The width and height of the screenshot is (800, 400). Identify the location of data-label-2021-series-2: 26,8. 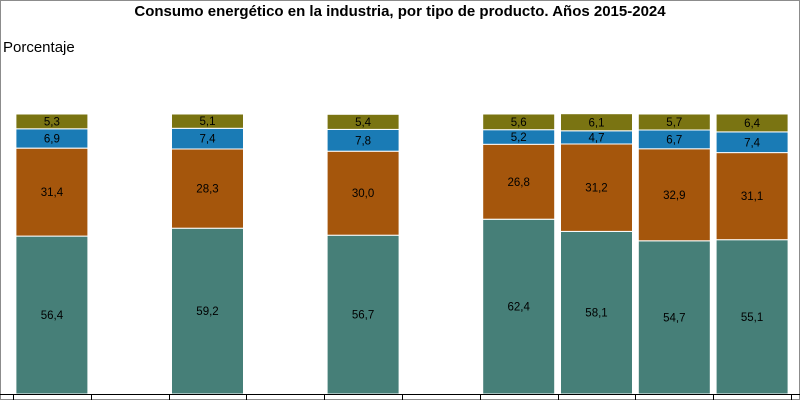
(519, 183).